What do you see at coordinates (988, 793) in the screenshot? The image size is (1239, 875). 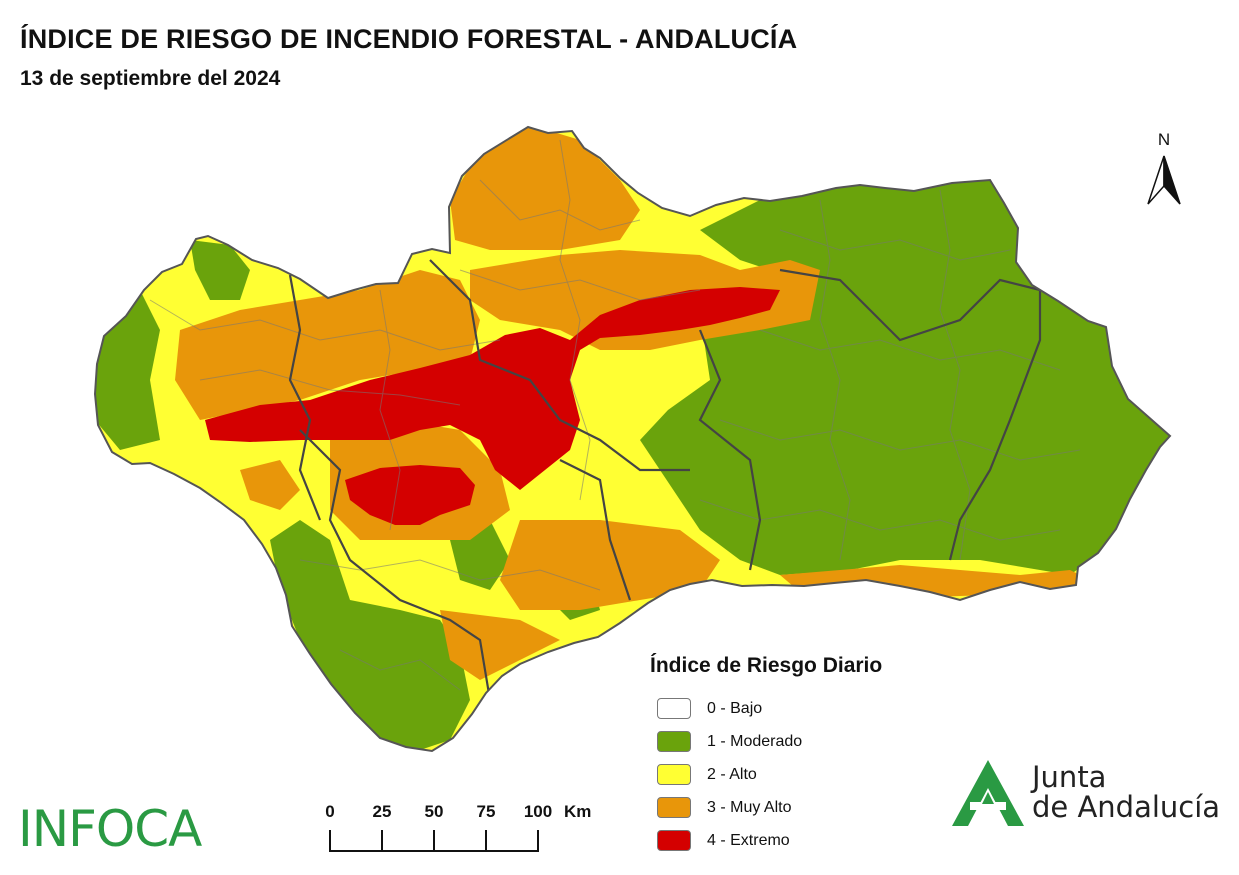 I see `junta-andalucia-emblem-icon` at bounding box center [988, 793].